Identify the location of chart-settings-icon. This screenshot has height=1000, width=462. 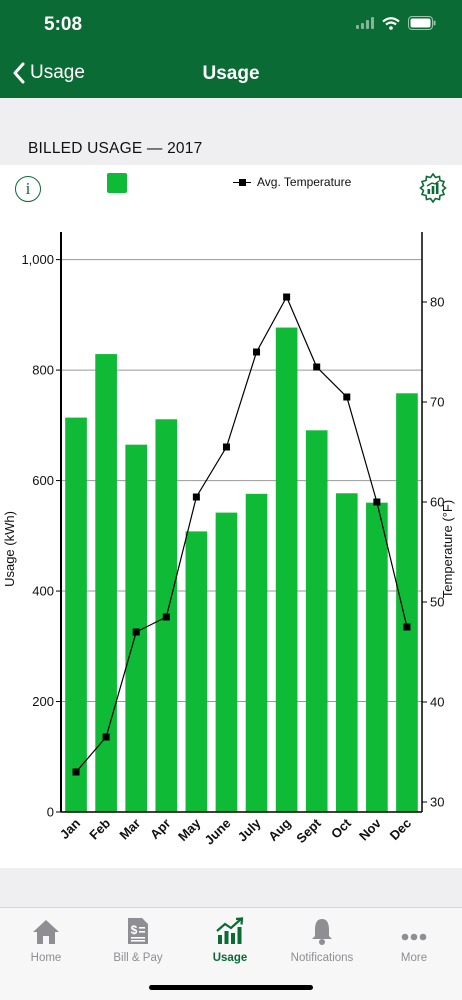
(433, 188).